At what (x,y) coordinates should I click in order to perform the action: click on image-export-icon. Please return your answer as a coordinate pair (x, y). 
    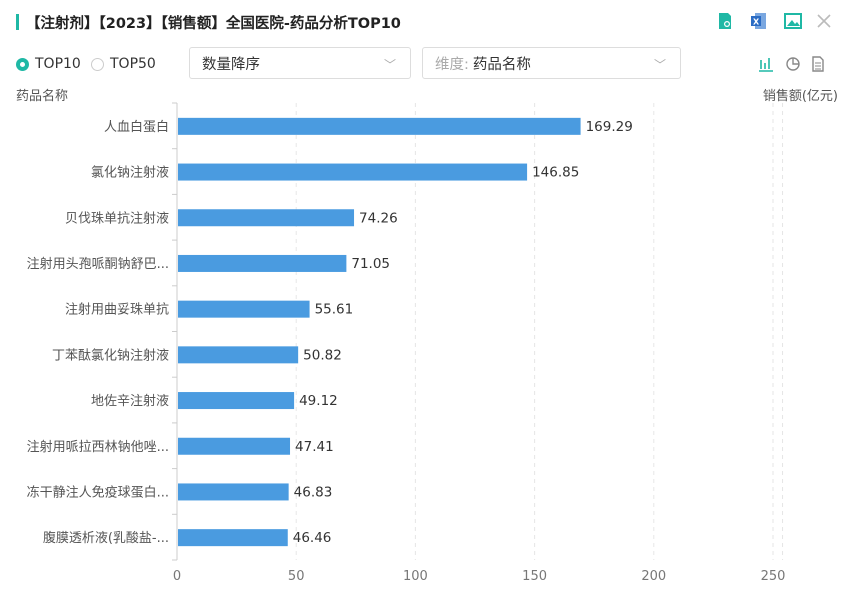
    Looking at the image, I should click on (793, 21).